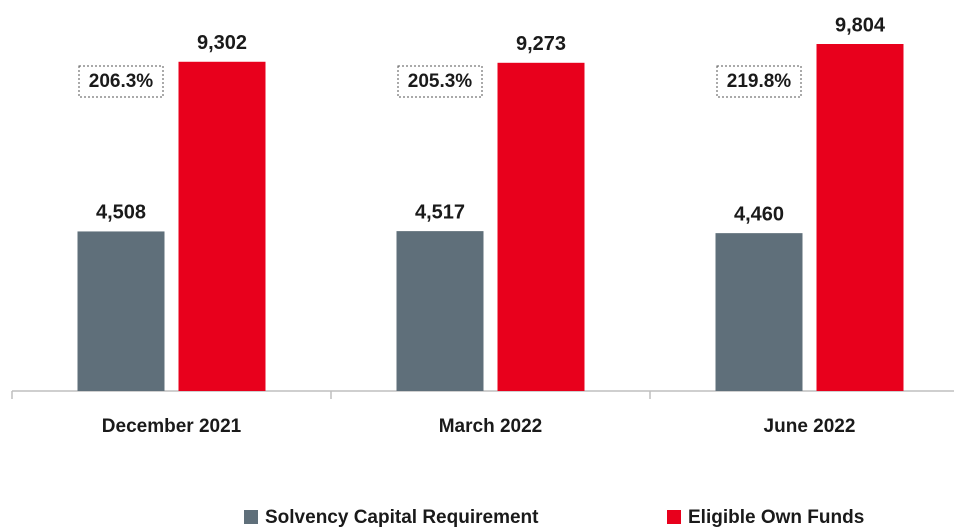 The image size is (954, 531). Describe the element at coordinates (810, 426) in the screenshot. I see `x-tick-label: June 2022` at that location.